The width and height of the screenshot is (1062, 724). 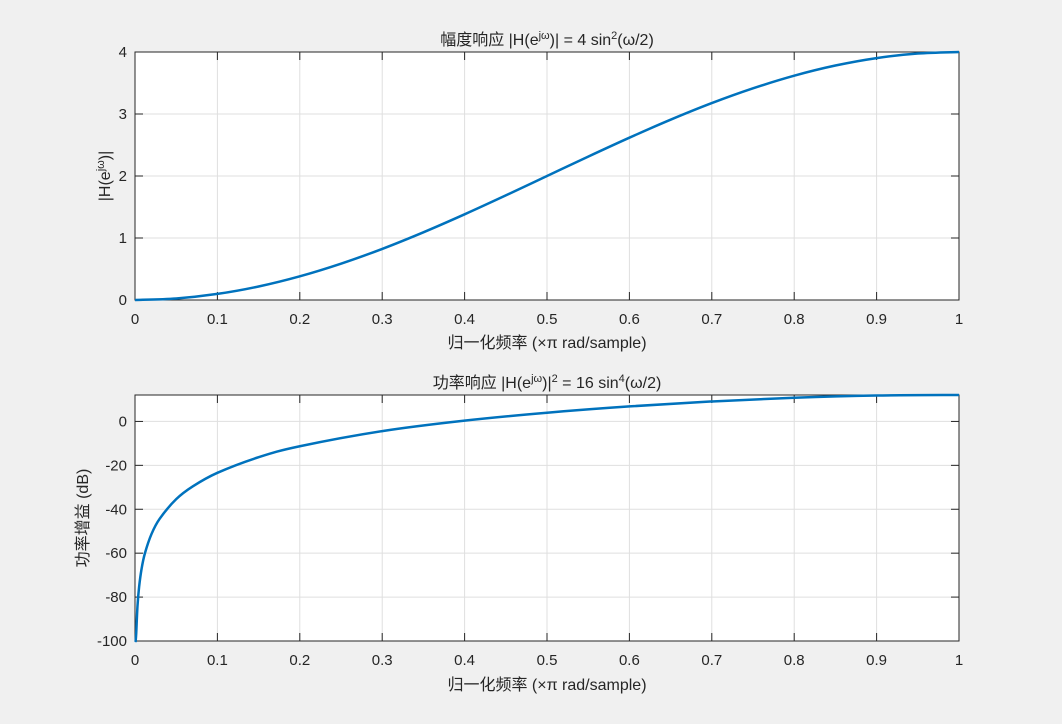 What do you see at coordinates (112, 641) in the screenshot?
I see `power-ytick-label: -100` at bounding box center [112, 641].